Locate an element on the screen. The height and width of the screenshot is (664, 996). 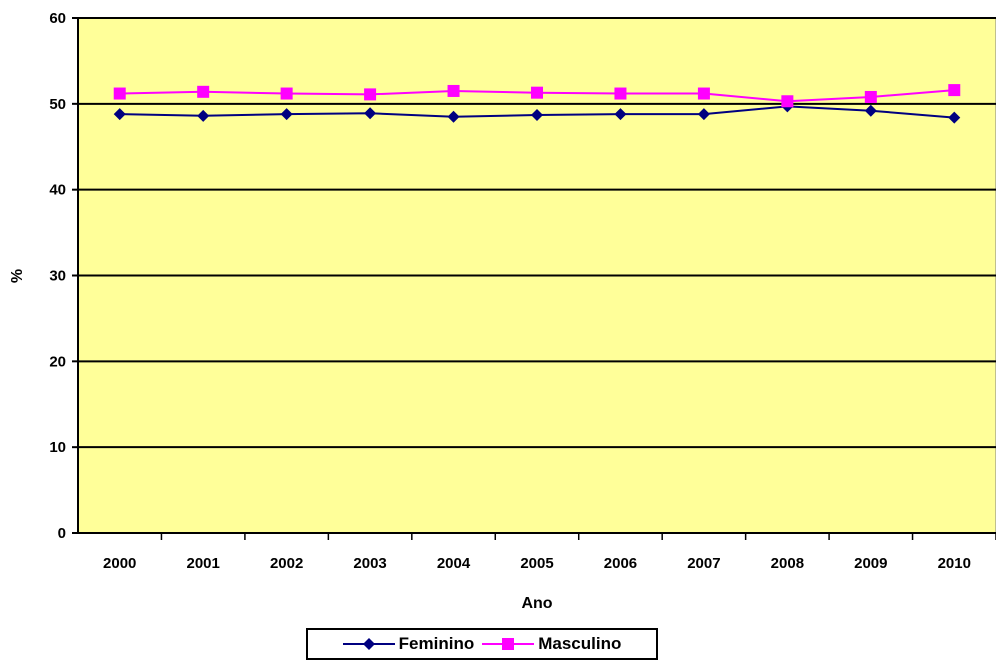
legend-item-masculino: Masculino is located at coordinates (551, 644).